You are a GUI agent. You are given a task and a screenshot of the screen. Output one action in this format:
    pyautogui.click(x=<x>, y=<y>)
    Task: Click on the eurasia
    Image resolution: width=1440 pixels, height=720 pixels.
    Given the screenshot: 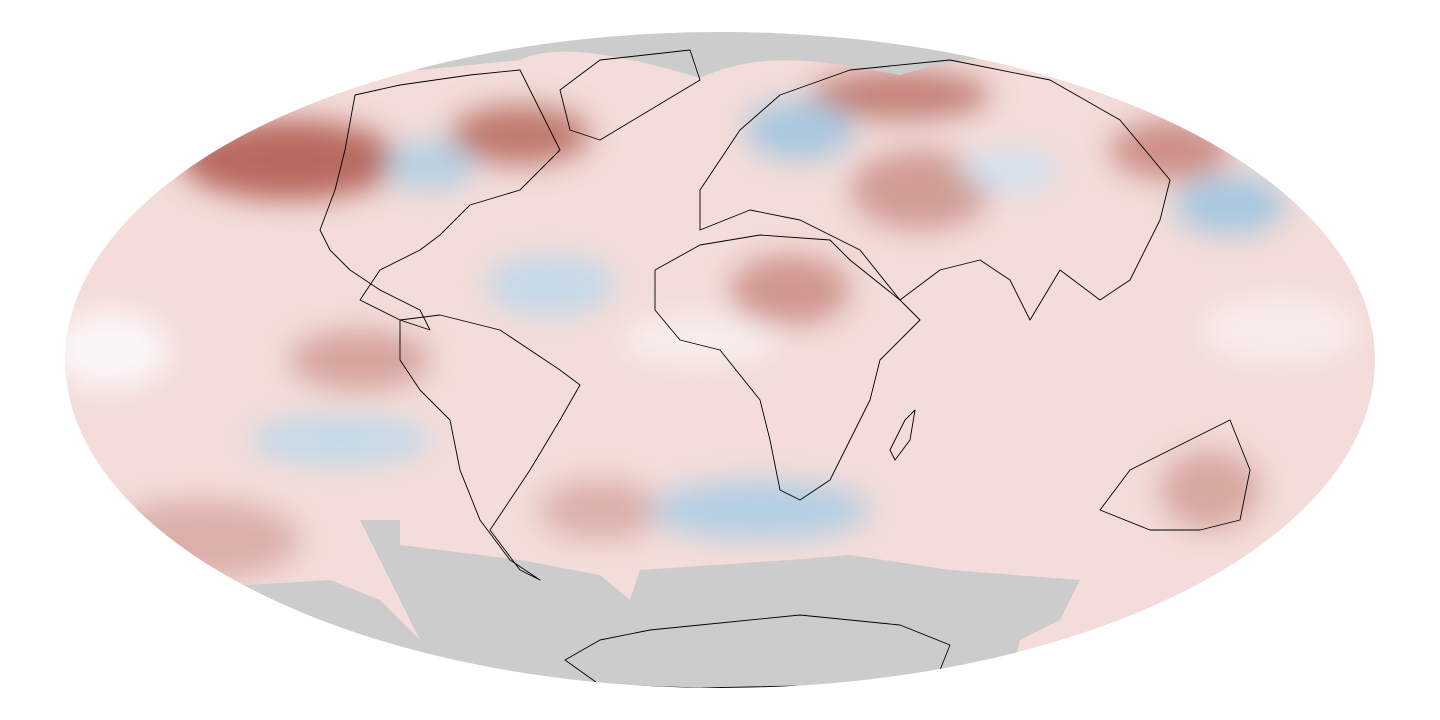 What is the action you would take?
    pyautogui.click(x=935, y=190)
    